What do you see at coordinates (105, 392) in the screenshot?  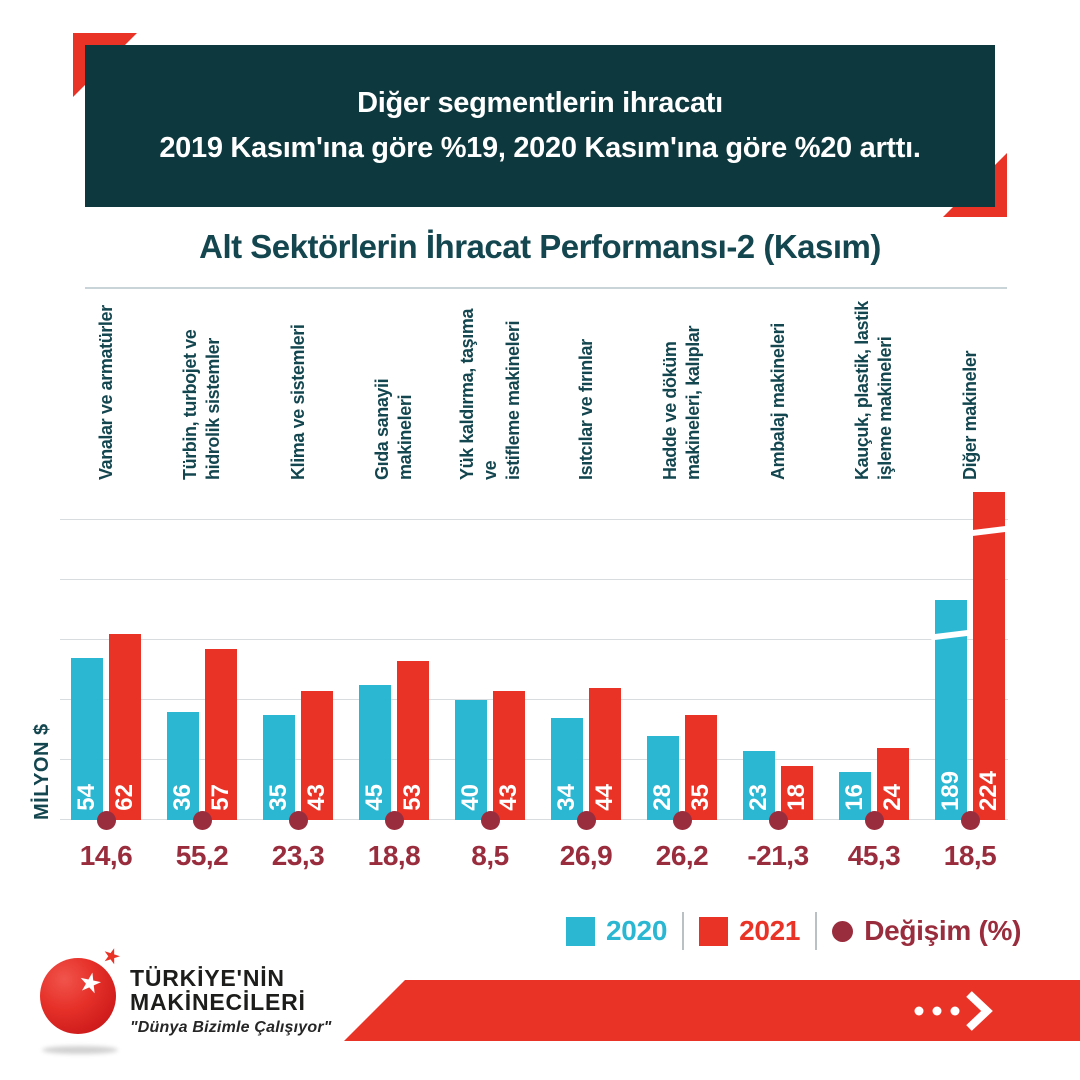 I see `category-label: Vanalar ve armatürler` at bounding box center [105, 392].